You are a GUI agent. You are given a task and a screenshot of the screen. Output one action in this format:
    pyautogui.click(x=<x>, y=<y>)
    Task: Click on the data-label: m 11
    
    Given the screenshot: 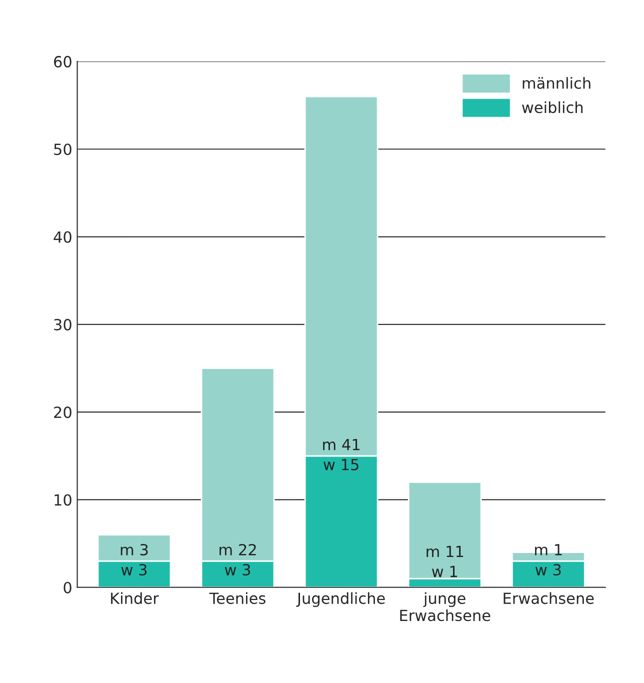 What is the action you would take?
    pyautogui.click(x=445, y=552)
    